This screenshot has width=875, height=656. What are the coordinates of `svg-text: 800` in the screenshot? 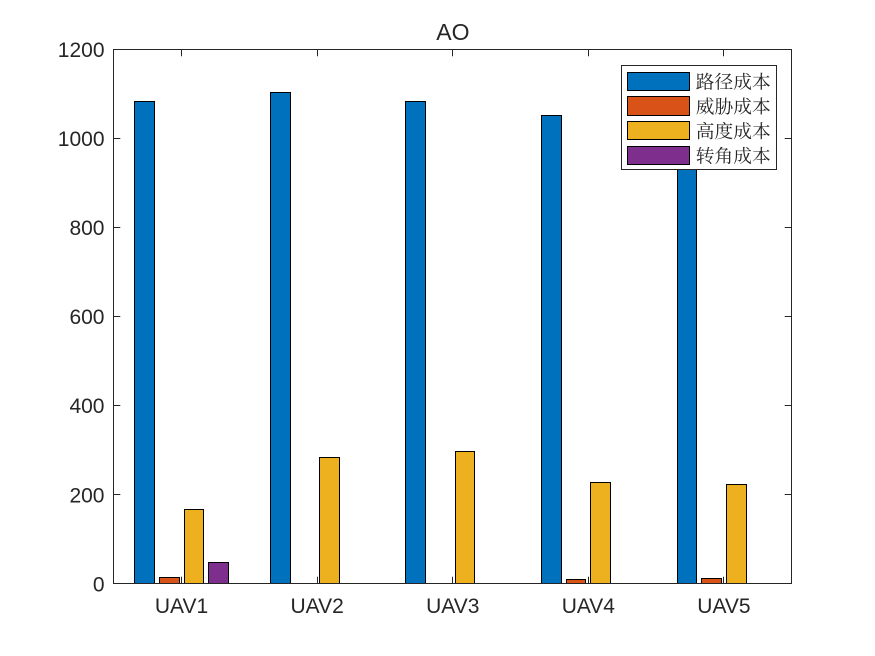 It's located at (86, 228).